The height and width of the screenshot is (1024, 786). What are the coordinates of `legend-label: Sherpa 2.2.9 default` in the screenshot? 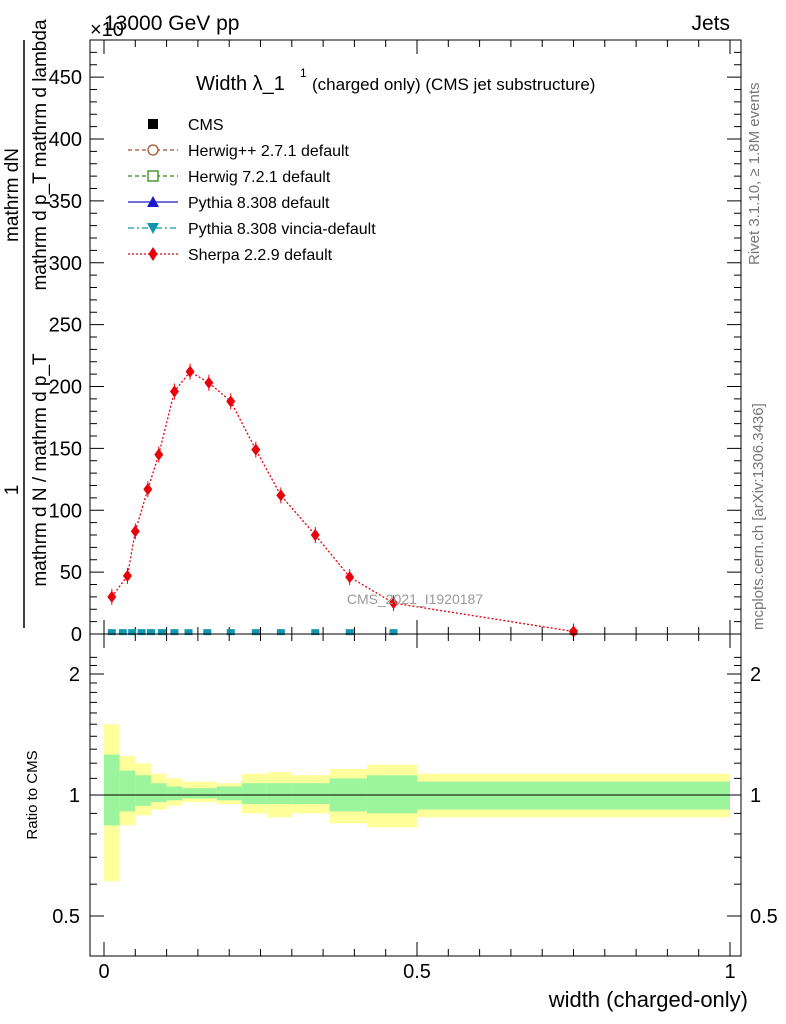 It's located at (260, 255).